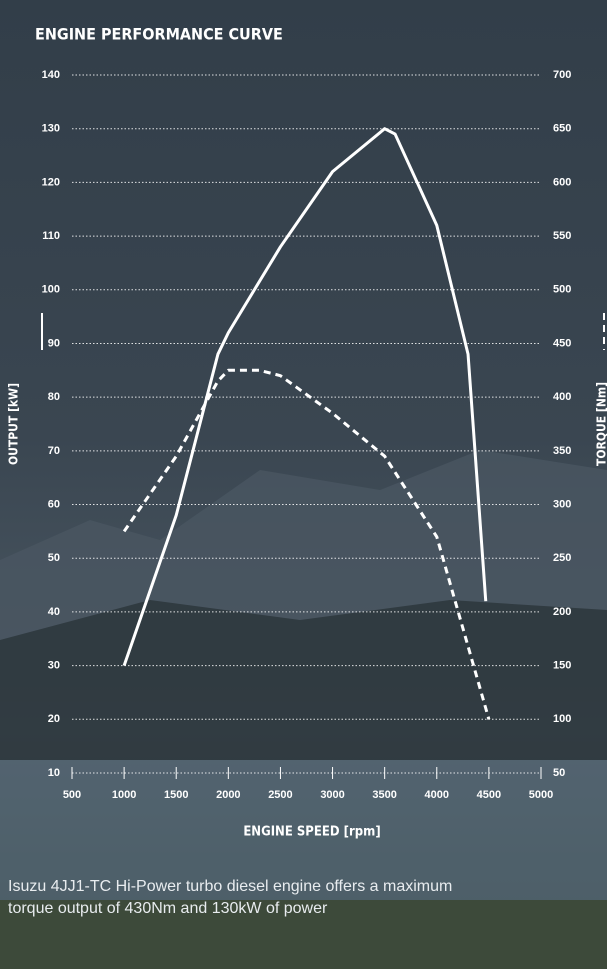 Image resolution: width=607 pixels, height=969 pixels. Describe the element at coordinates (562, 290) in the screenshot. I see `y2-tick-label: 500` at that location.